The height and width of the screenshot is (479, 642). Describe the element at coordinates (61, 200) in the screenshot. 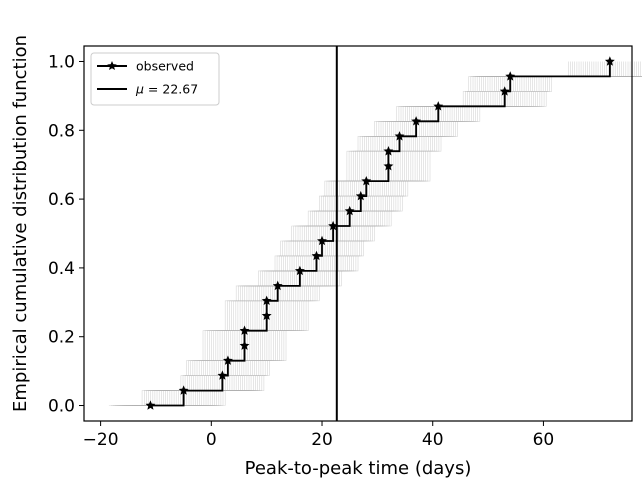

I see `y-tick-label: 0.6` at that location.